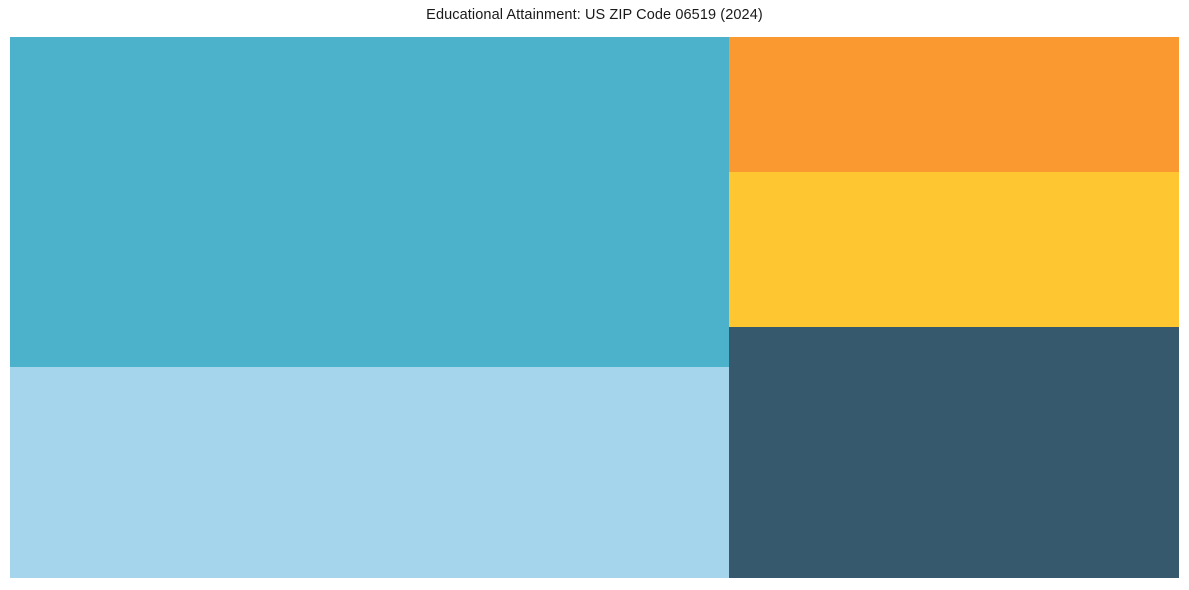  Describe the element at coordinates (954, 104) in the screenshot. I see `treemap-tile: Bachelor's degree` at that location.